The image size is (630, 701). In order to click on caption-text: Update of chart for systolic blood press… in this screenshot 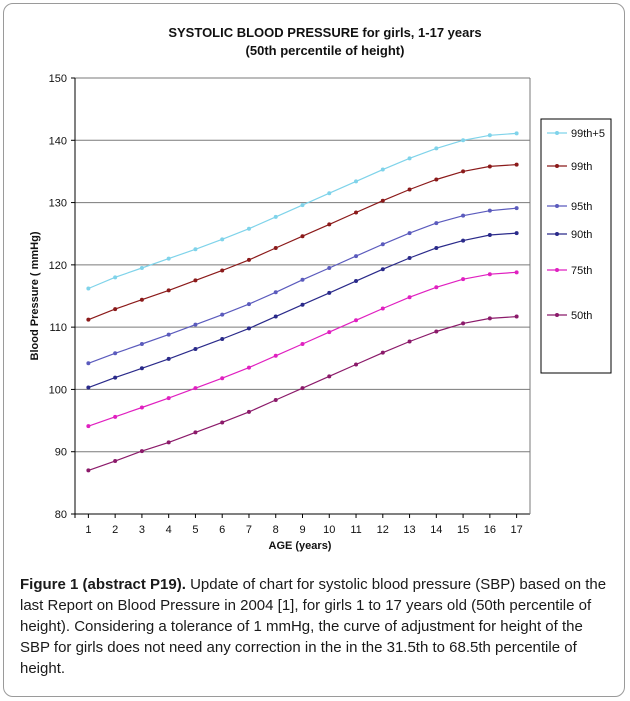, I will do `click(313, 626)`.